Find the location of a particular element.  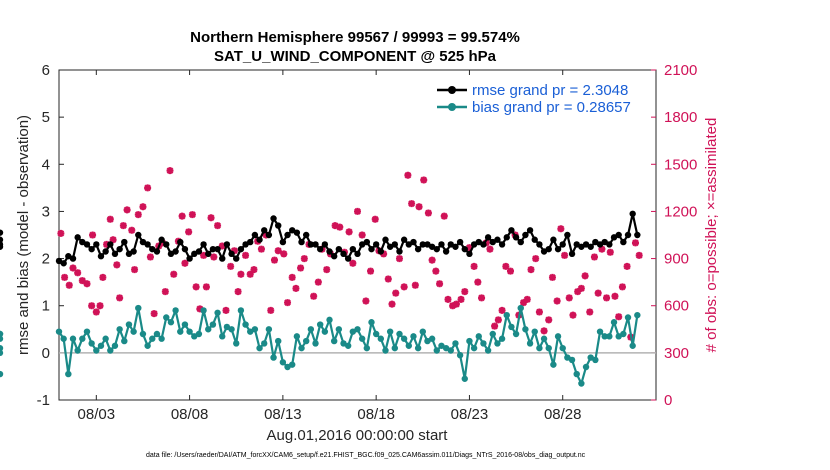

right-tick-label: 1500 is located at coordinates (680, 164).